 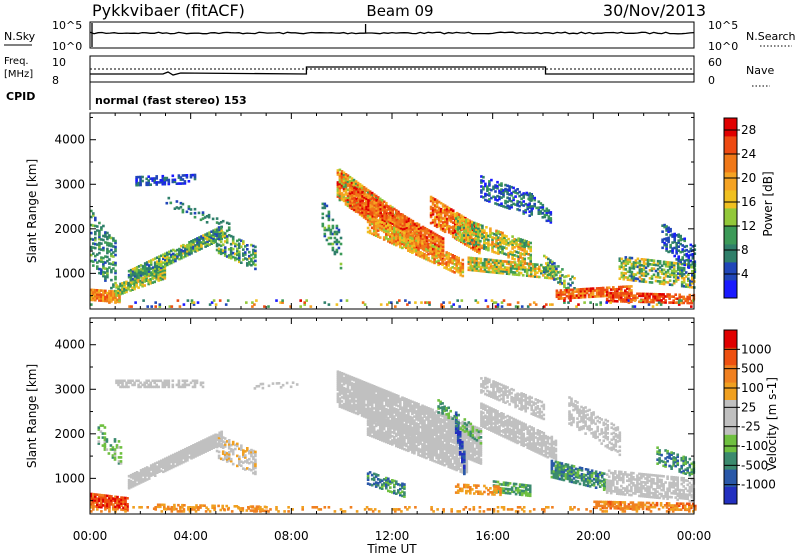 I want to click on colorbar-frame, so click(x=730, y=208).